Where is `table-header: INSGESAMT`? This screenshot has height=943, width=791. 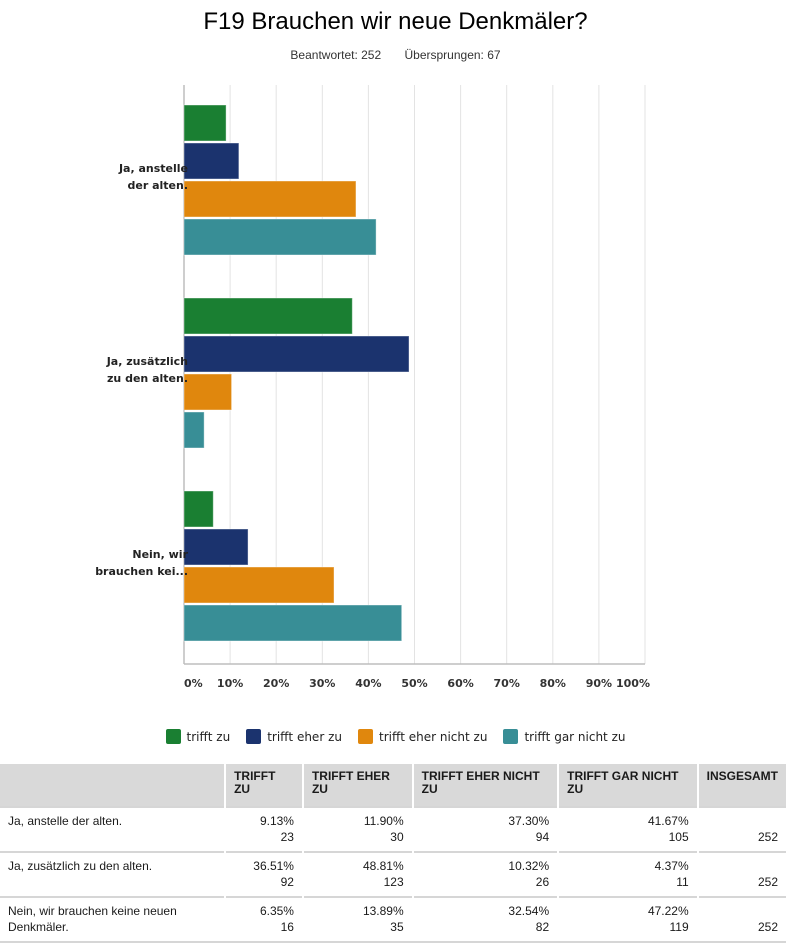 table-header: INSGESAMT is located at coordinates (741, 785).